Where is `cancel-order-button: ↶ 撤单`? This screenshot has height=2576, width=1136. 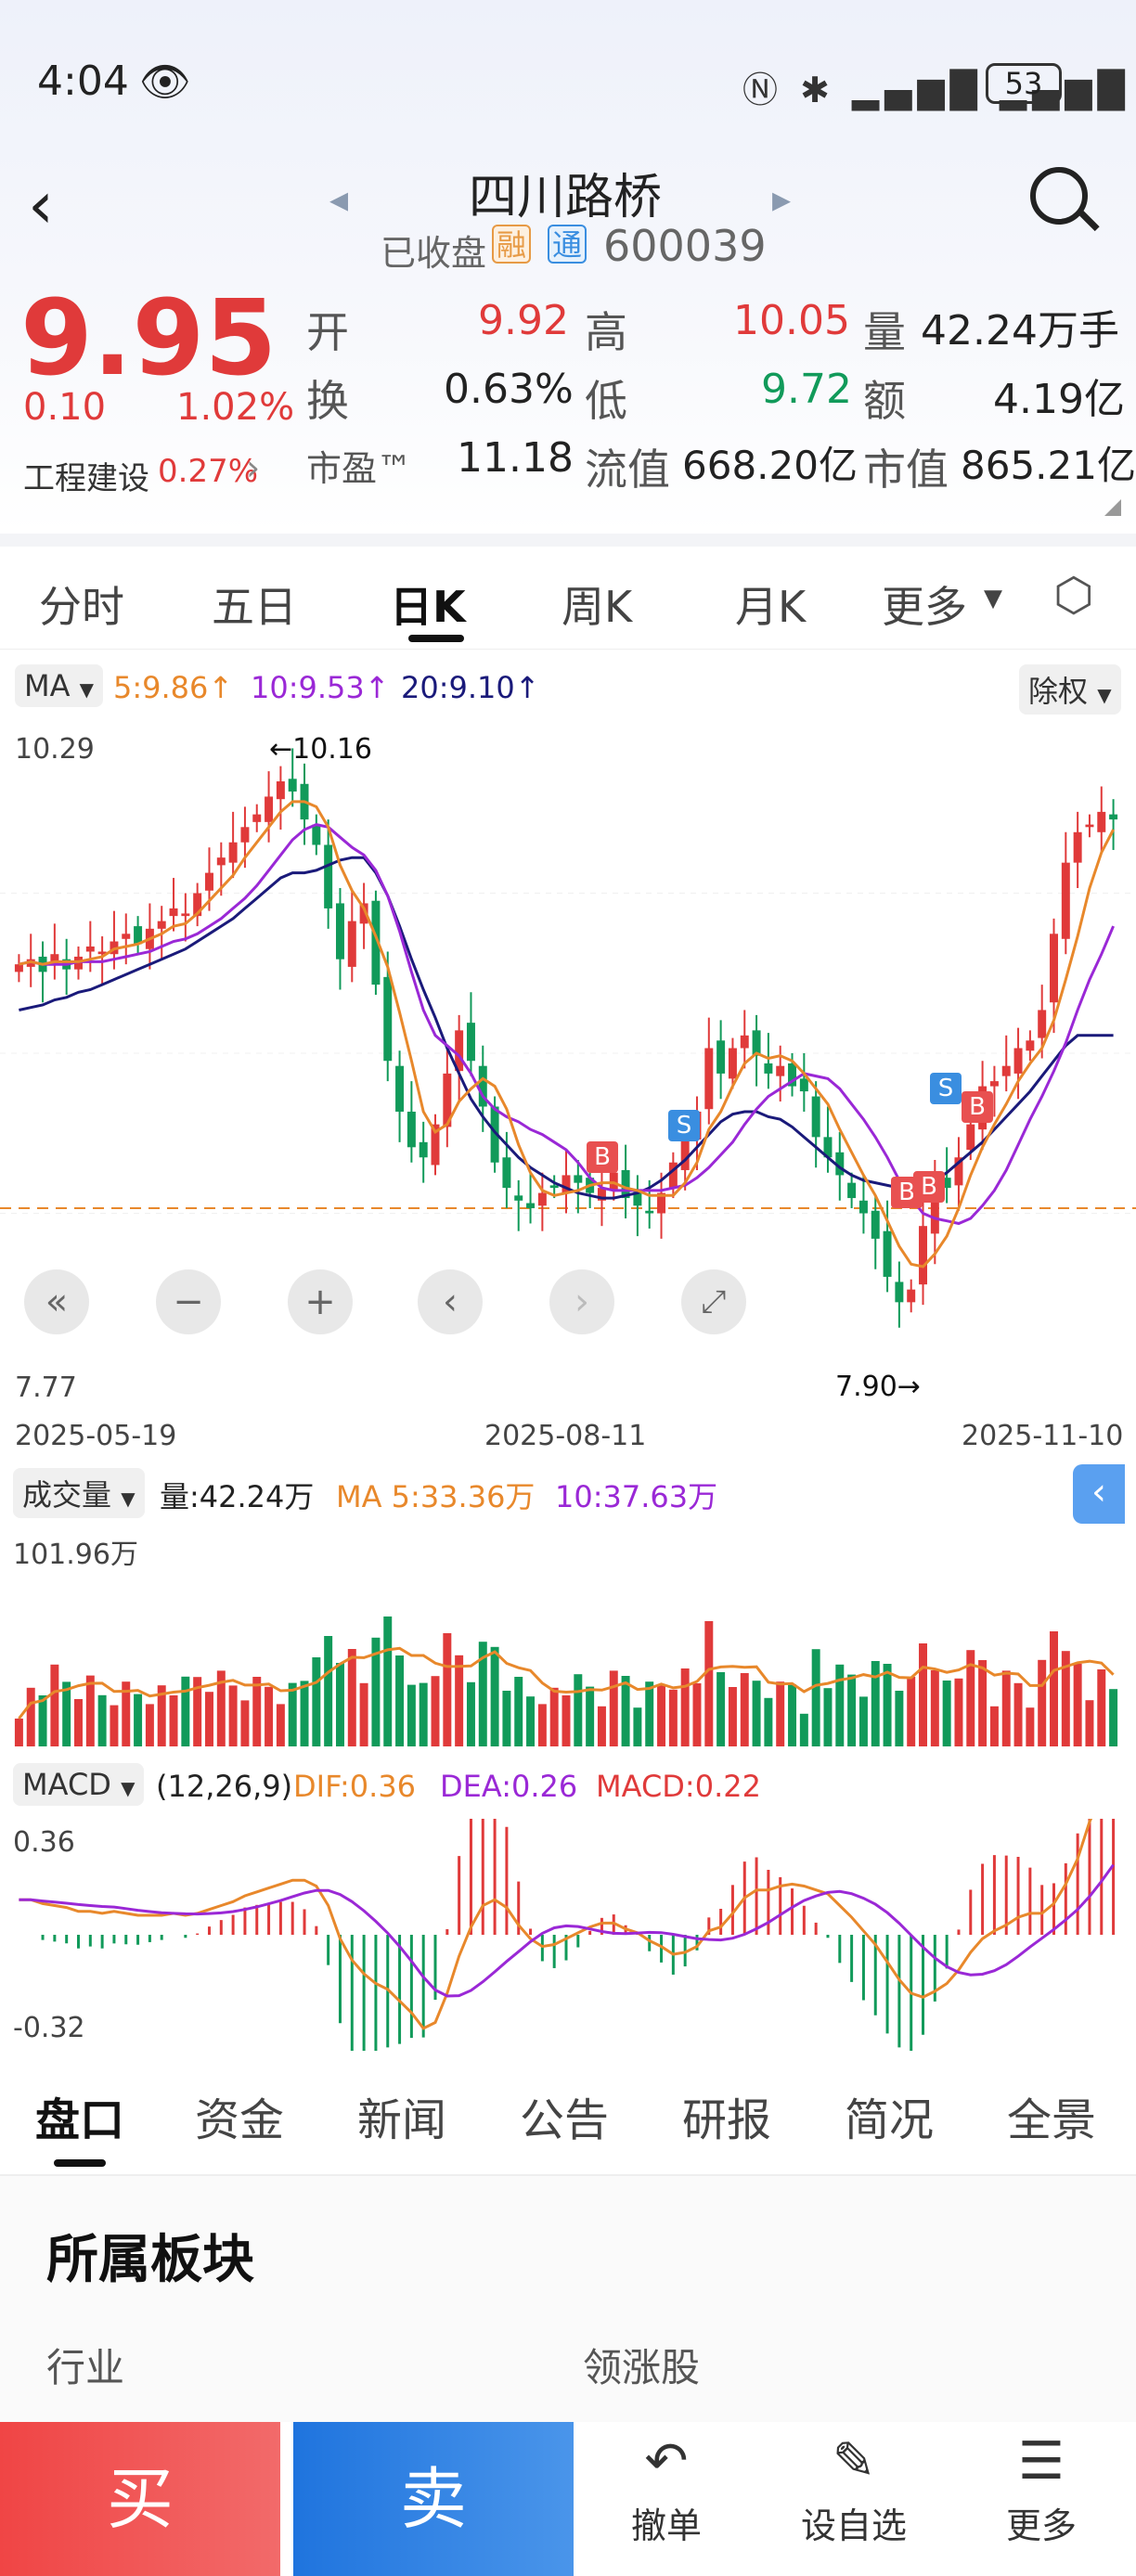 cancel-order-button: ↶ 撤单 is located at coordinates (666, 2489).